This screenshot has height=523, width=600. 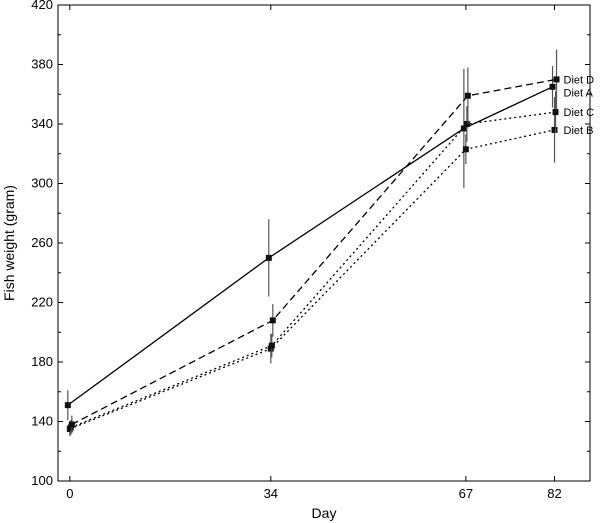 What do you see at coordinates (42, 302) in the screenshot?
I see `y-tick-label: 220` at bounding box center [42, 302].